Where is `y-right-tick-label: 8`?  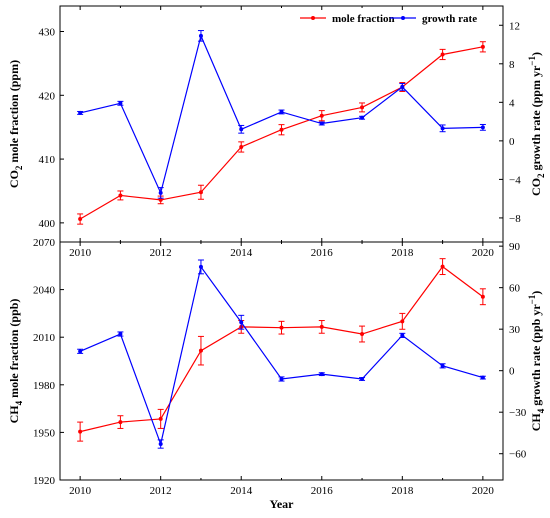 y-right-tick-label: 8 is located at coordinates (512, 65).